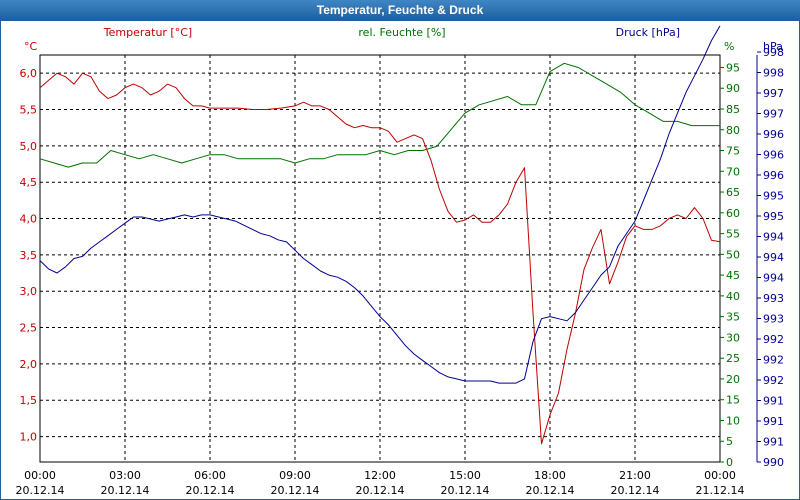 This screenshot has height=500, width=800. Describe the element at coordinates (29, 400) in the screenshot. I see `temperature-tick-label: 1,5` at that location.